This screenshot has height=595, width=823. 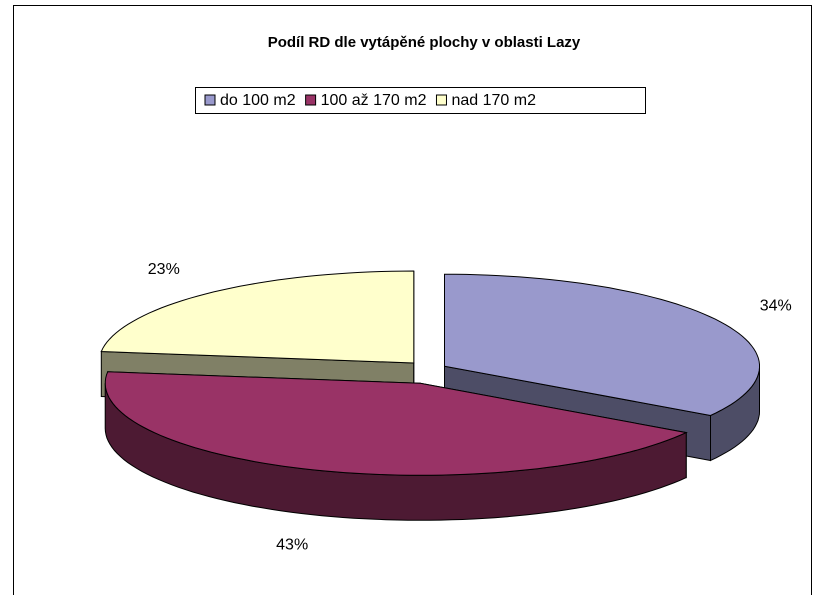 What do you see at coordinates (258, 100) in the screenshot?
I see `legend-label: do 100 m2` at bounding box center [258, 100].